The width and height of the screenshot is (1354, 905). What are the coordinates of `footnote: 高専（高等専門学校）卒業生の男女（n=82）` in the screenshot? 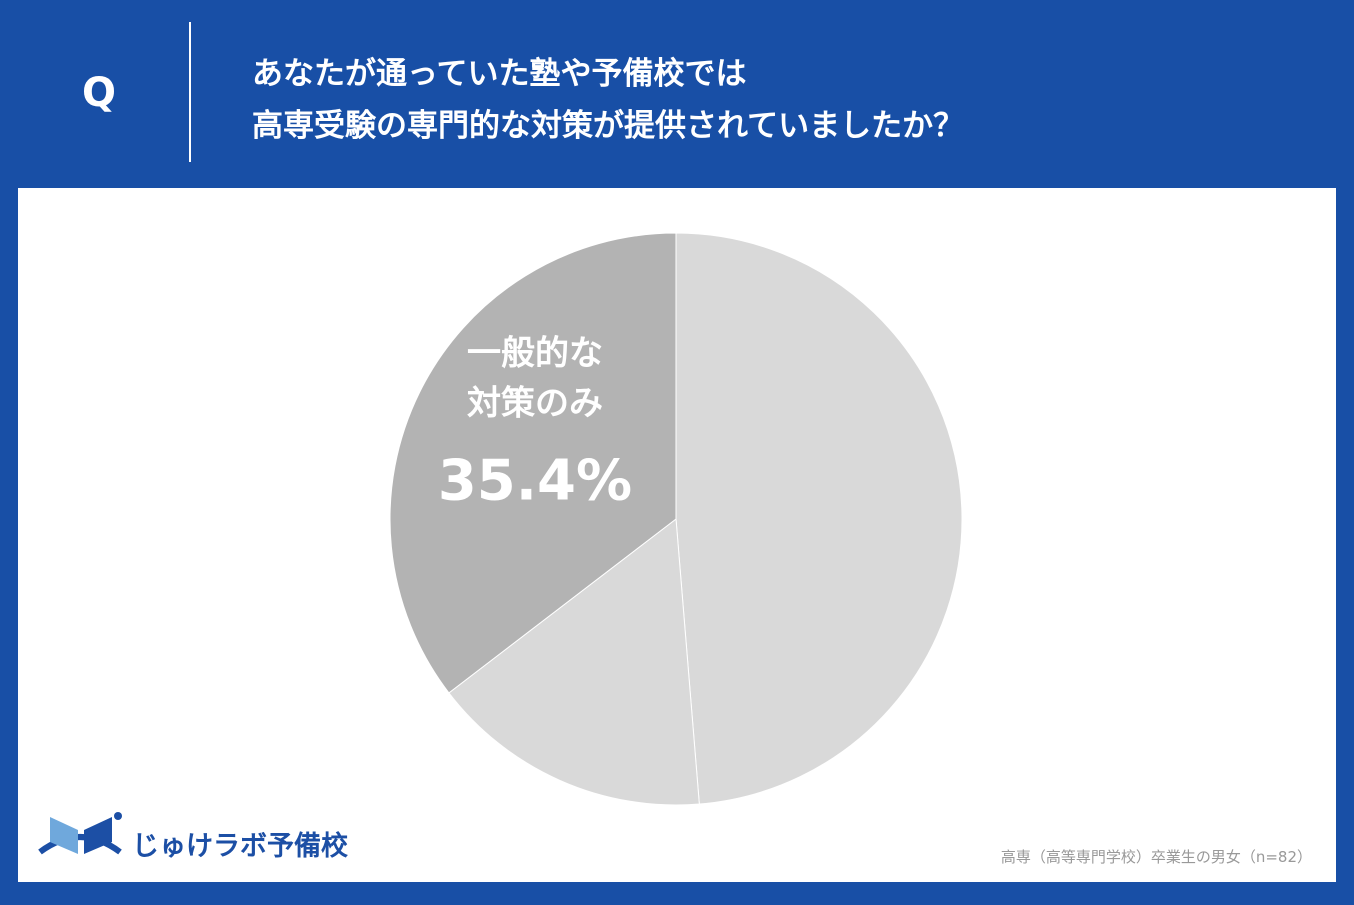 It's located at (1156, 857).